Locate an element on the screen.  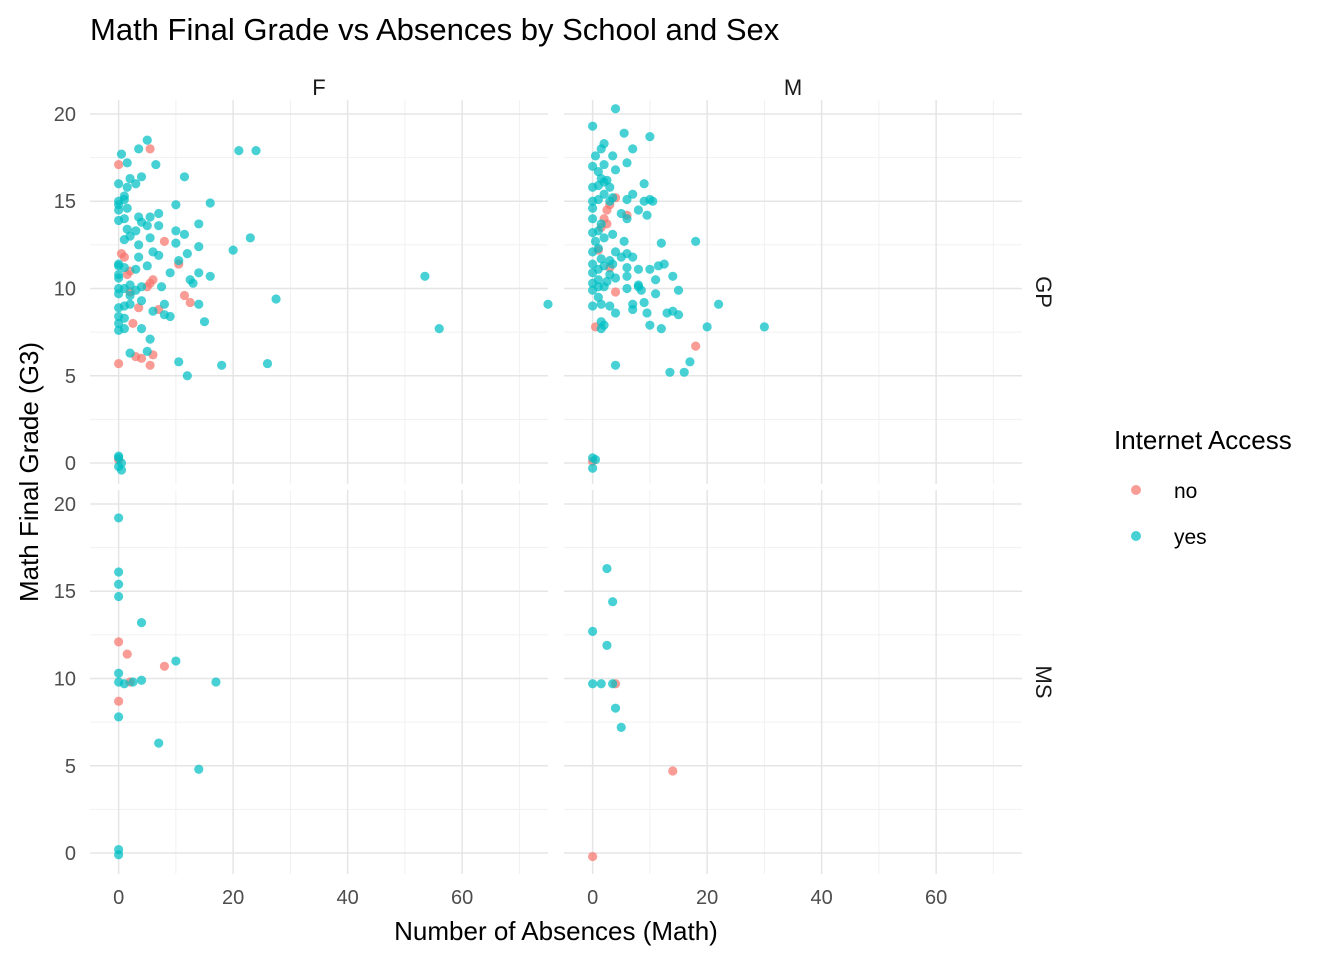
facet-strip-F: F is located at coordinates (318, 87).